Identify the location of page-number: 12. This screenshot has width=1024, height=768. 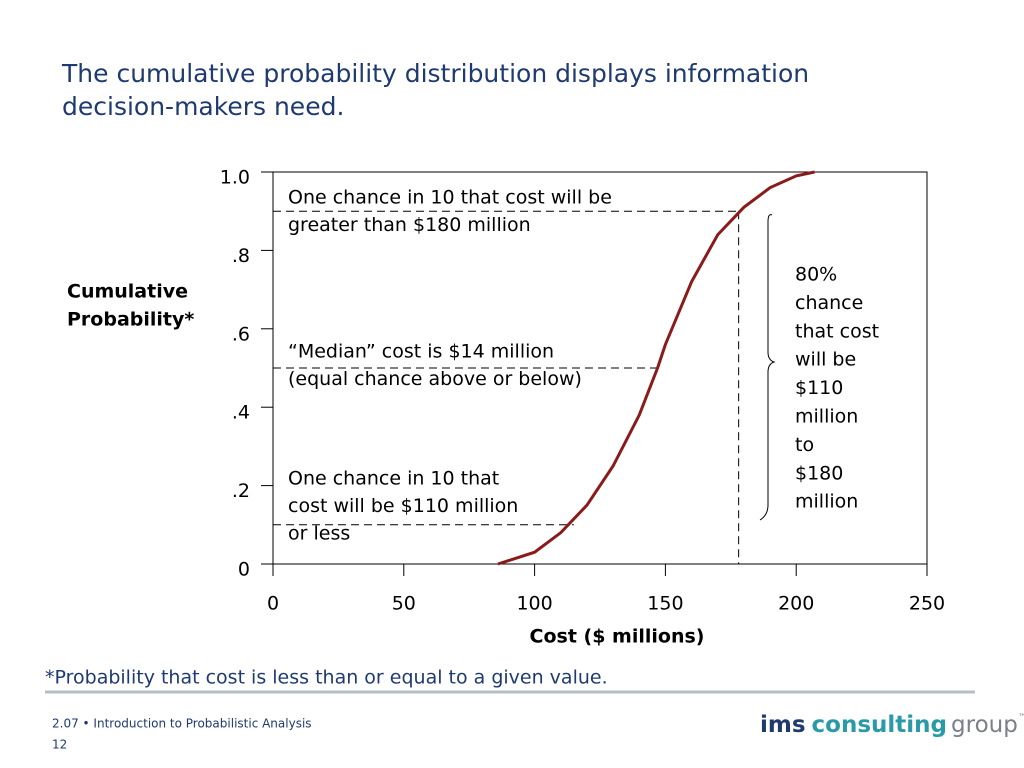
(59, 745).